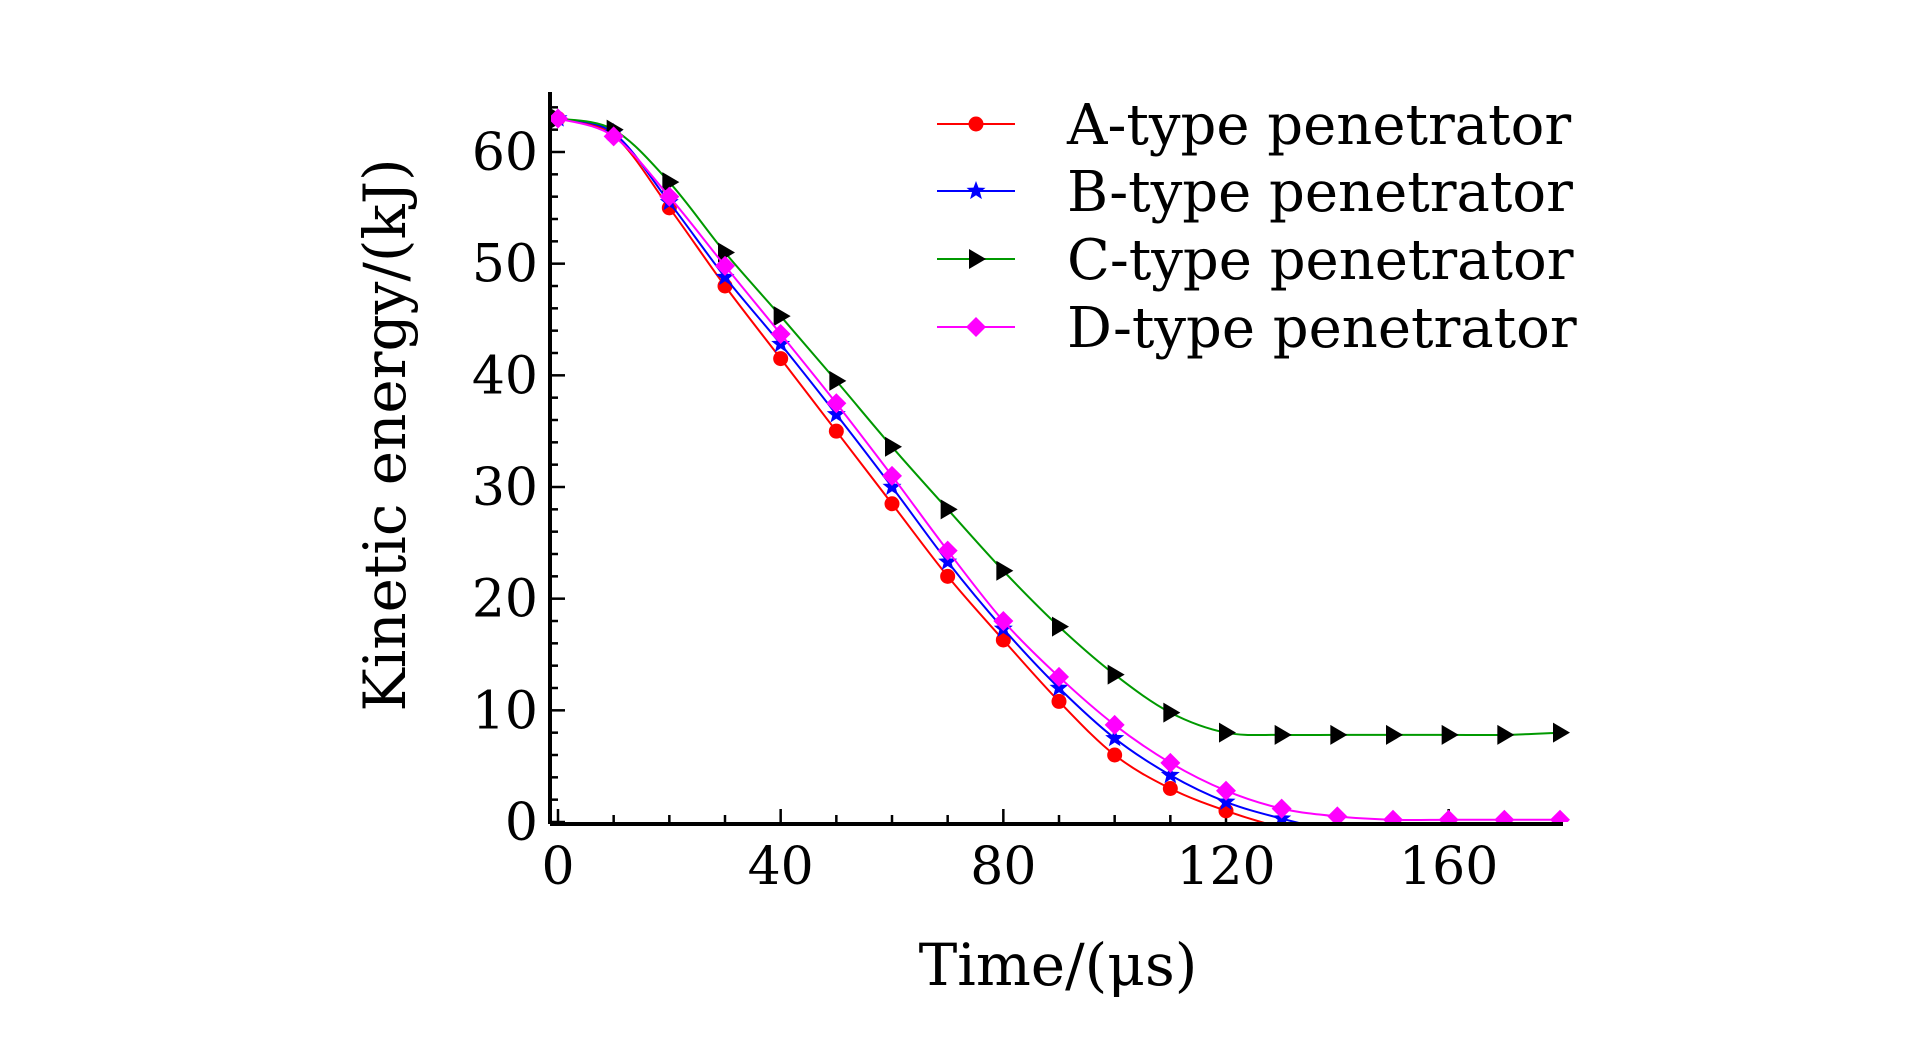  What do you see at coordinates (1448, 867) in the screenshot?
I see `x-tick-label: 160` at bounding box center [1448, 867].